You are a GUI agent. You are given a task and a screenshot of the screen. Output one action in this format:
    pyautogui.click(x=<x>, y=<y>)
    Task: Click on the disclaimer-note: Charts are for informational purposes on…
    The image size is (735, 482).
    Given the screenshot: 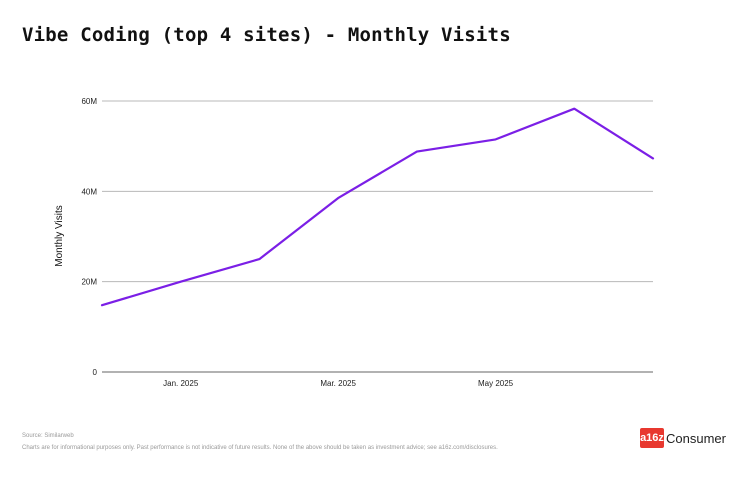 What is the action you would take?
    pyautogui.click(x=260, y=448)
    